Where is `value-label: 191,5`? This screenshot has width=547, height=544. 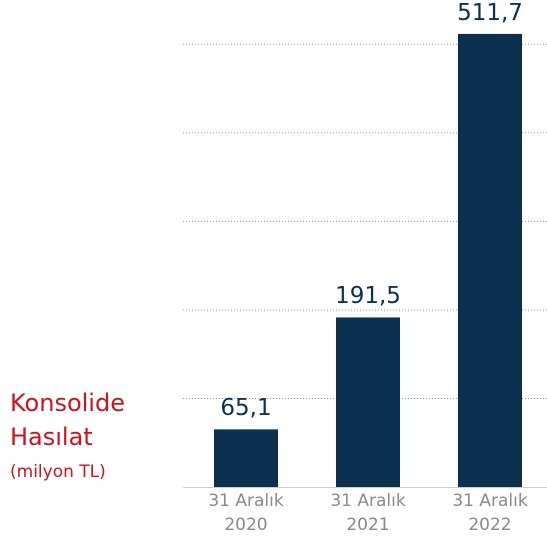 value-label: 191,5 is located at coordinates (368, 296).